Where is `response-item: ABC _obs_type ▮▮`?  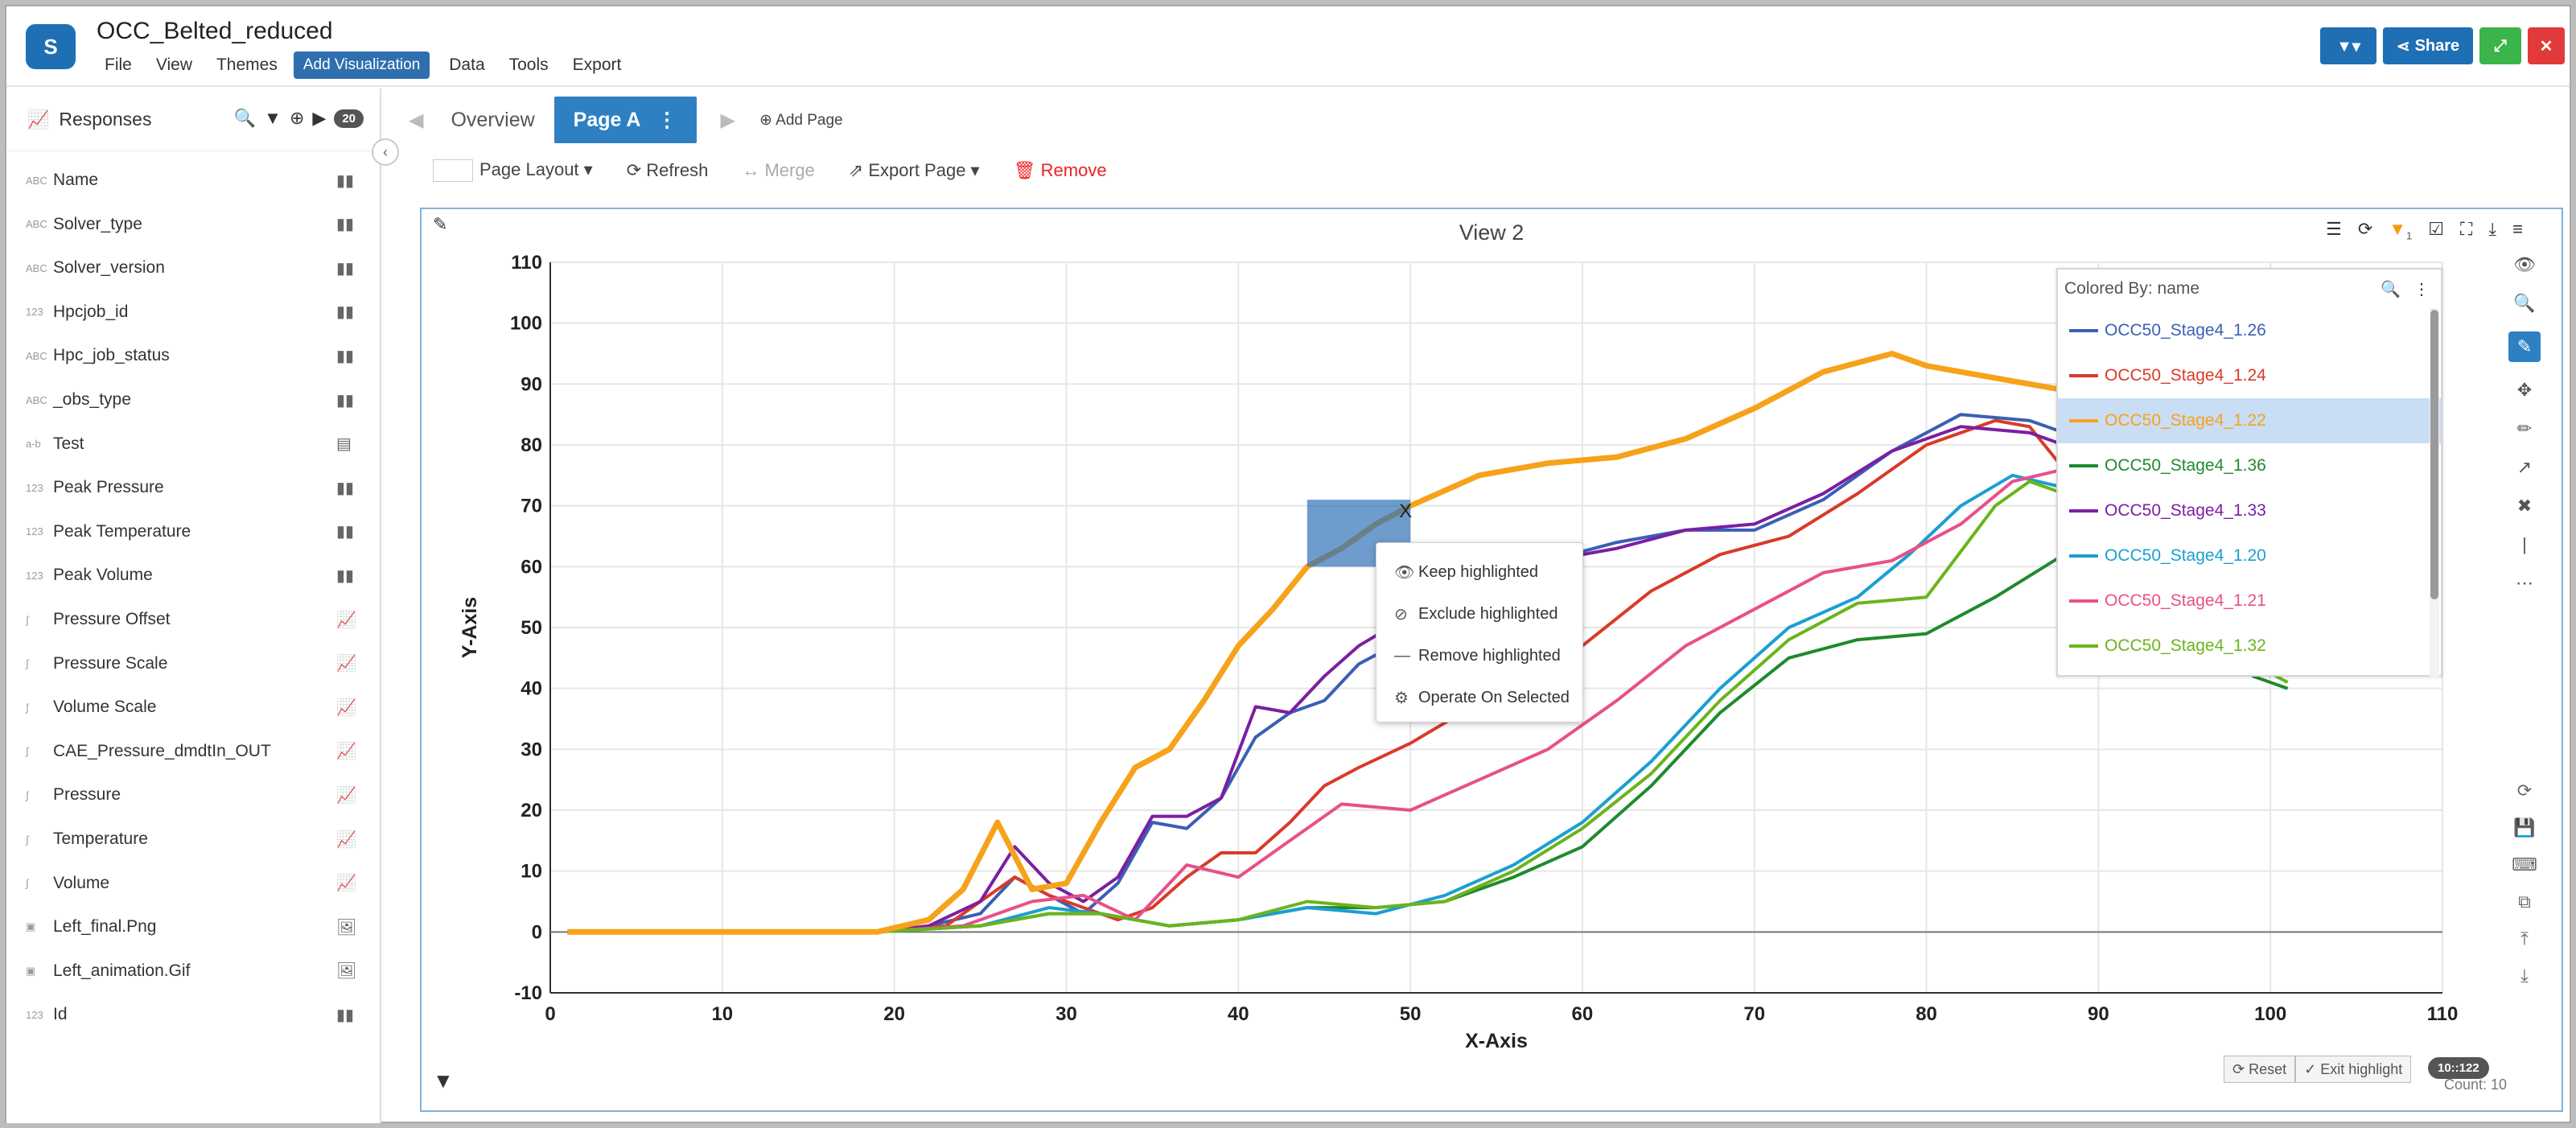
response-item: ABC _obs_type ▮▮ is located at coordinates (193, 400).